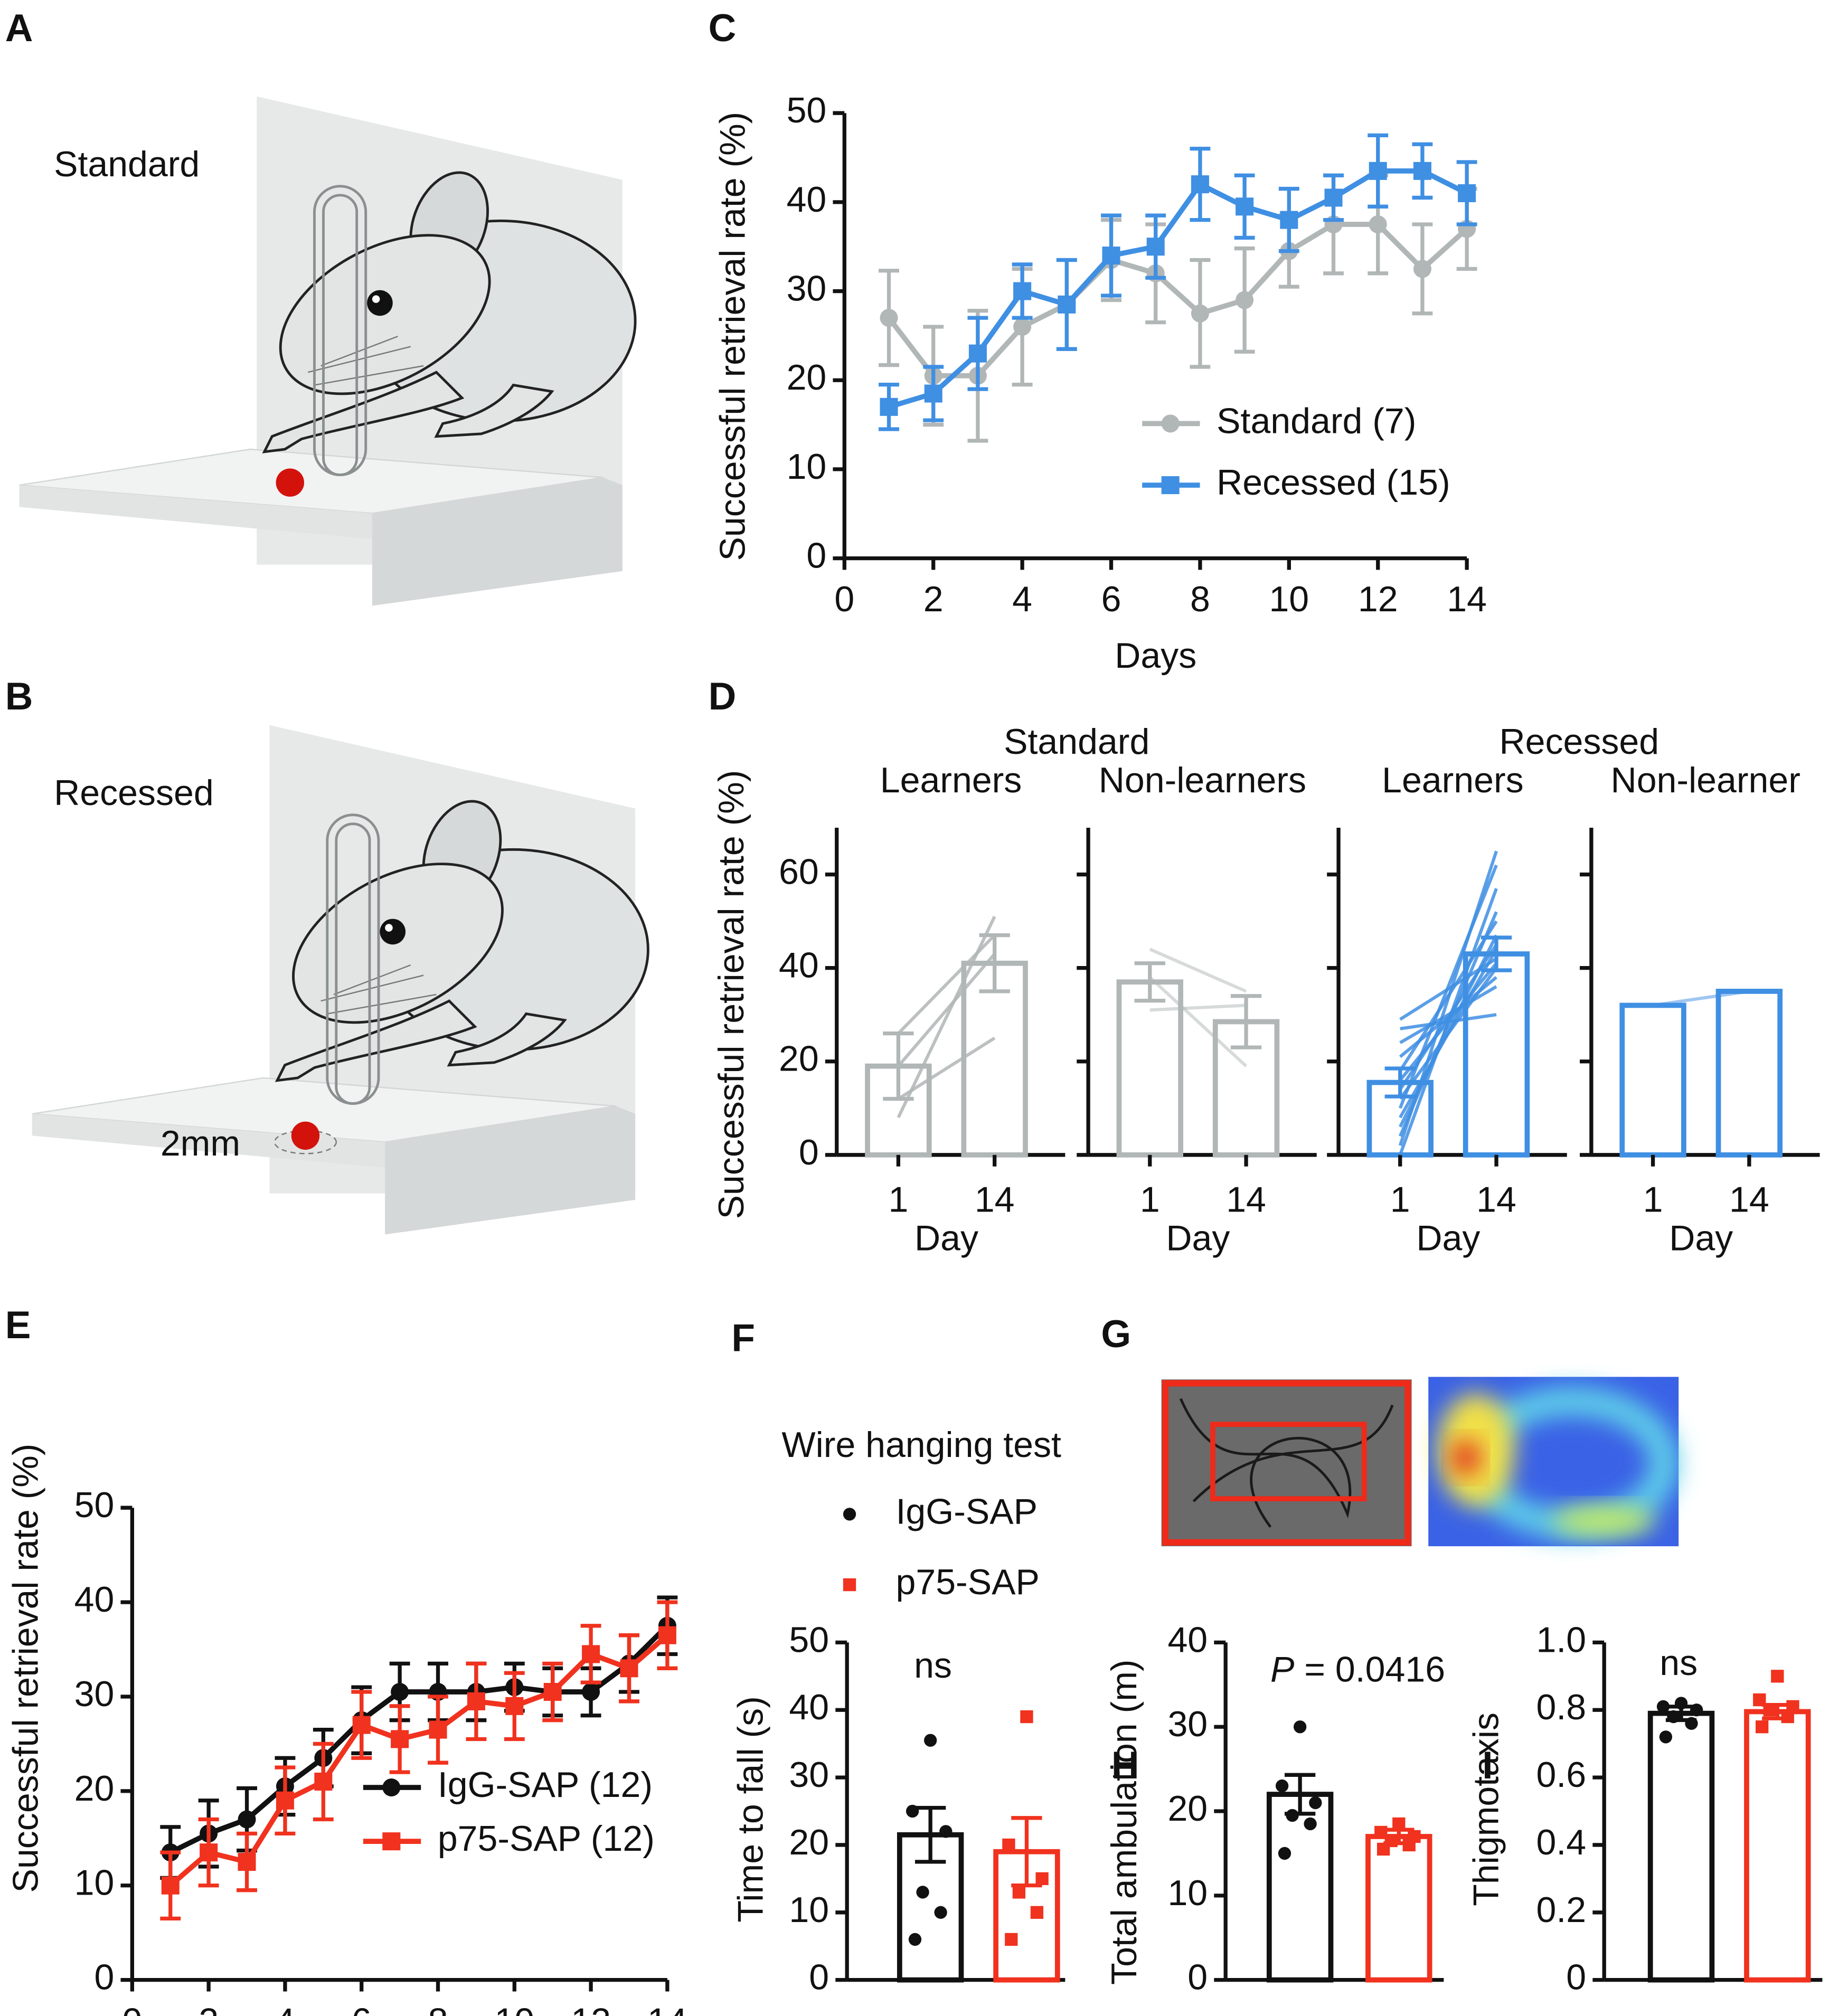 The width and height of the screenshot is (1848, 2016). I want to click on panel-title: Non-learners, so click(1203, 780).